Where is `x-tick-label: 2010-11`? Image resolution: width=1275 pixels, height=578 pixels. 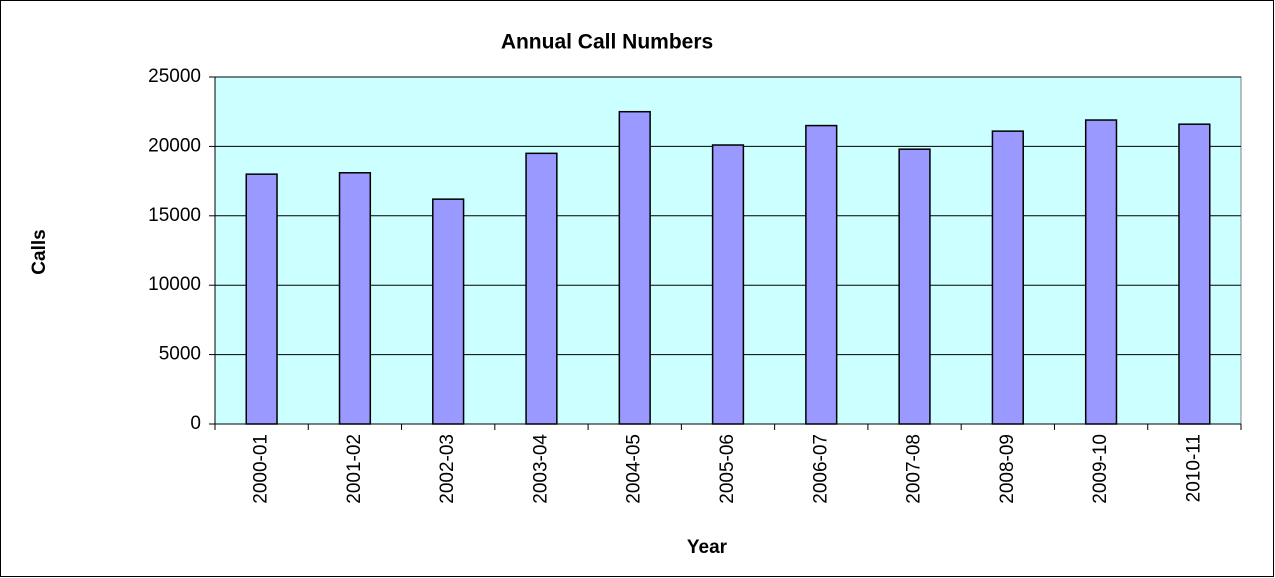 x-tick-label: 2010-11 is located at coordinates (1193, 468).